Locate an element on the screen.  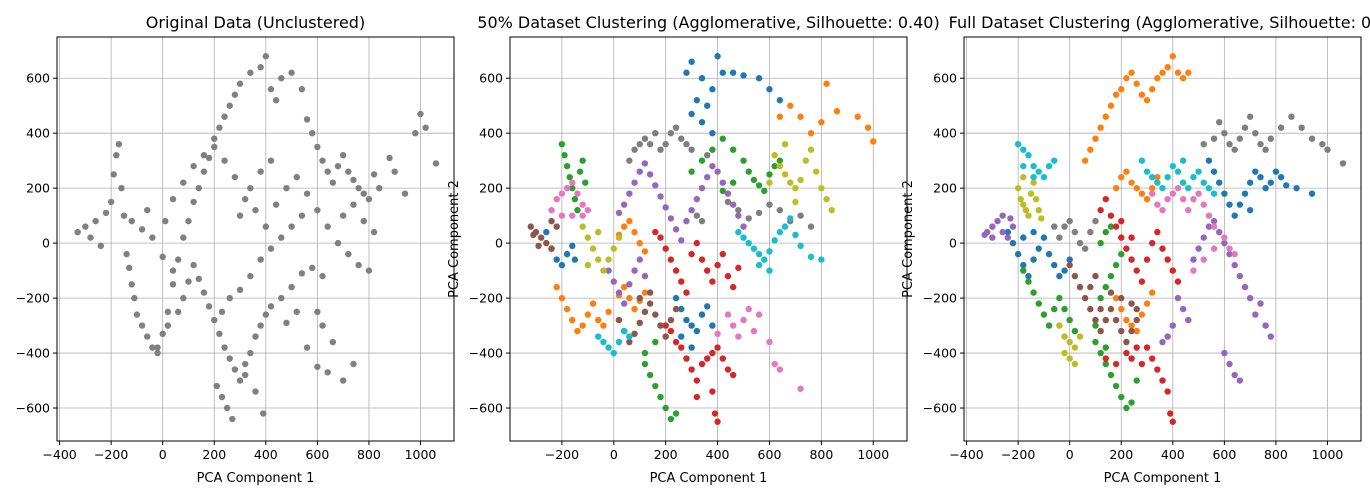
y-tick-label: −600 is located at coordinates (940, 408).